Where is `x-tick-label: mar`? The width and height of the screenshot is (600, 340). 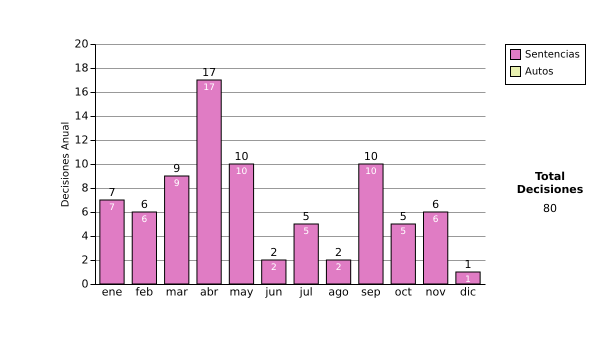 x-tick-label: mar is located at coordinates (177, 292).